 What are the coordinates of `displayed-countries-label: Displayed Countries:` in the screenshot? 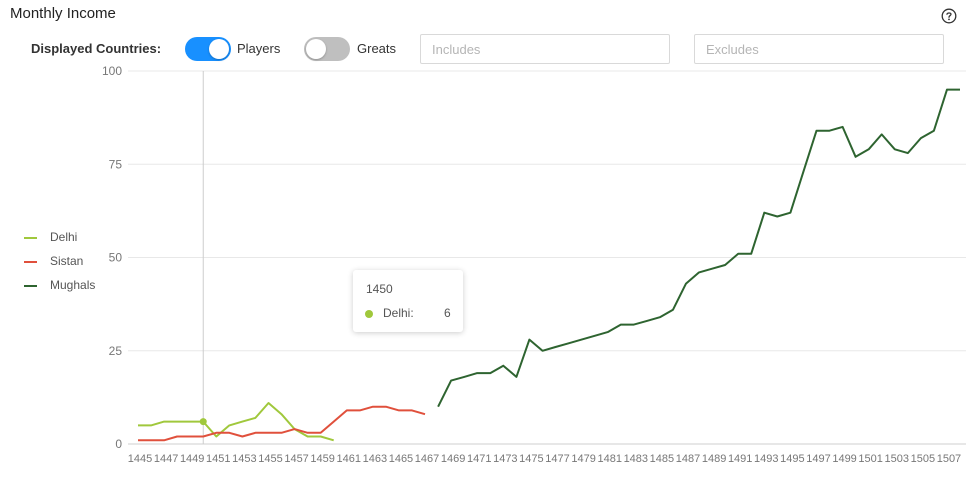 It's located at (96, 48).